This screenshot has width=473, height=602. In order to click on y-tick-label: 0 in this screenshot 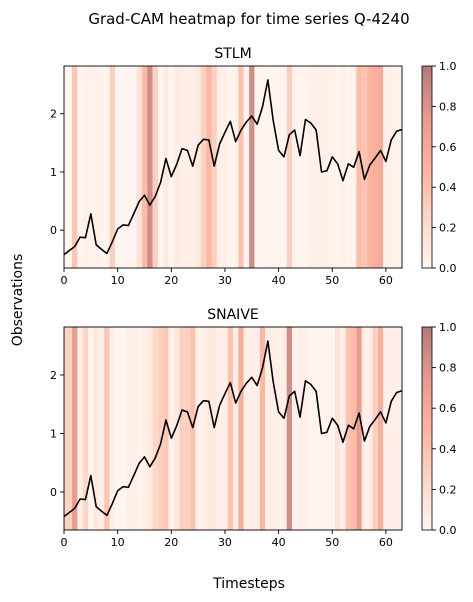, I will do `click(53, 492)`.